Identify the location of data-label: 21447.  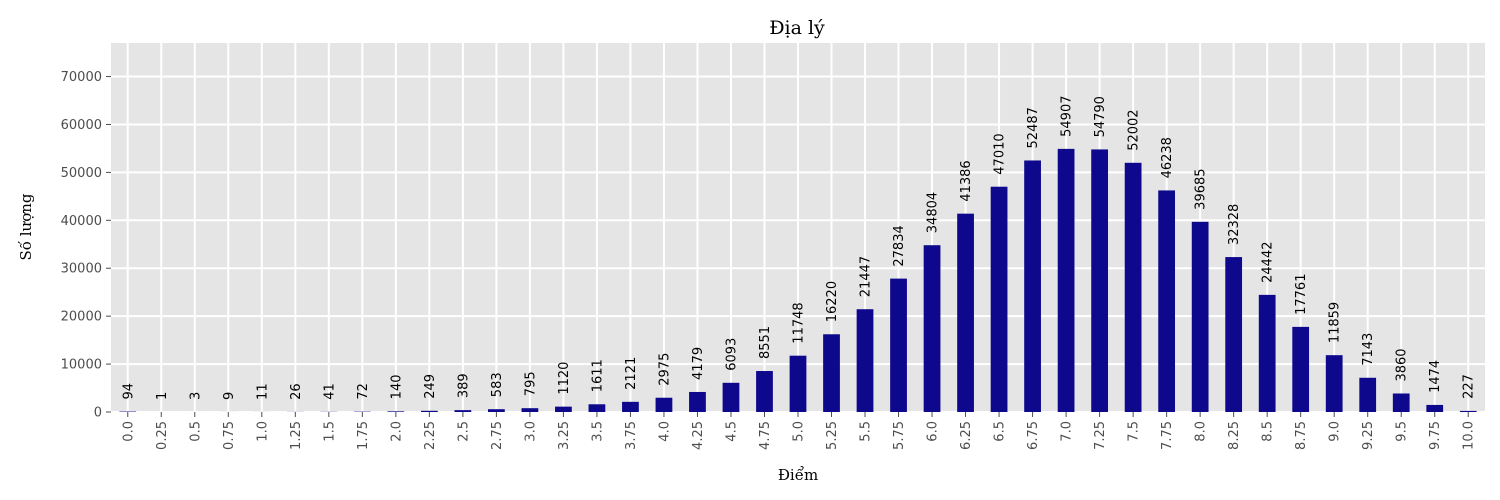
(866, 276).